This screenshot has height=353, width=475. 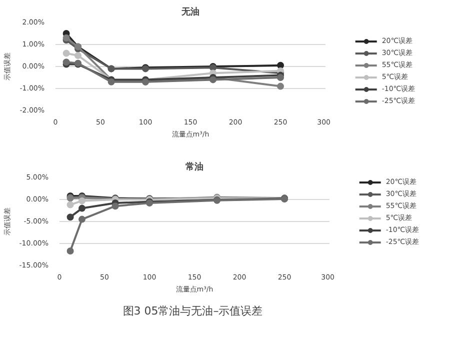 I want to click on chart-title: 无油, so click(x=190, y=12).